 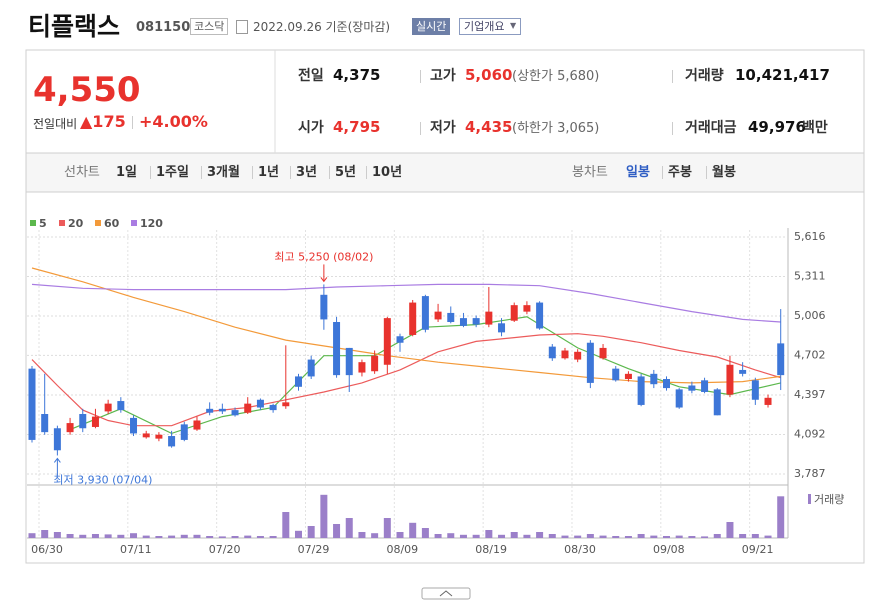 What do you see at coordinates (311, 128) in the screenshot?
I see `open-label: 시가` at bounding box center [311, 128].